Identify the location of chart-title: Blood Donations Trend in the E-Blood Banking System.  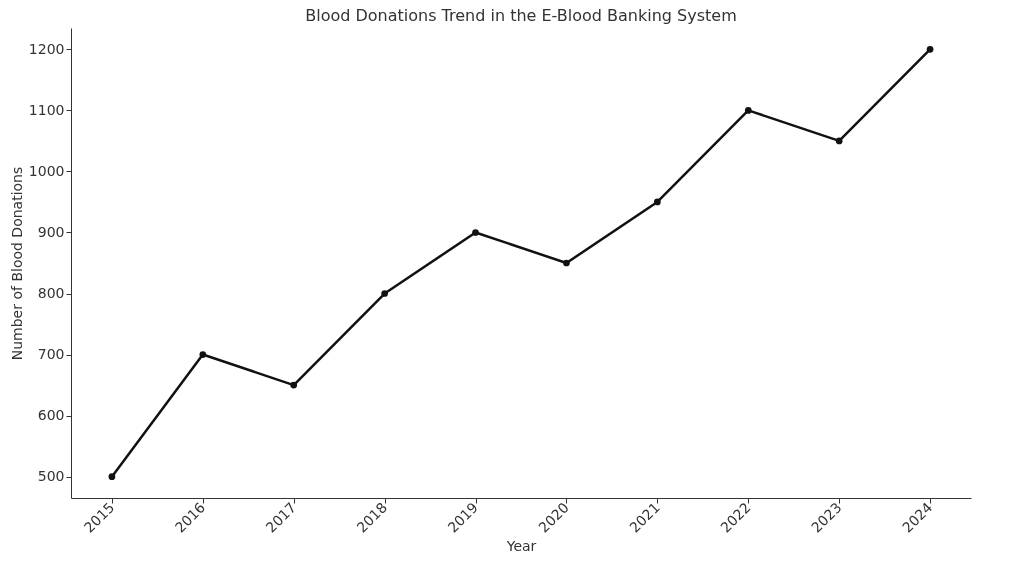
(521, 15).